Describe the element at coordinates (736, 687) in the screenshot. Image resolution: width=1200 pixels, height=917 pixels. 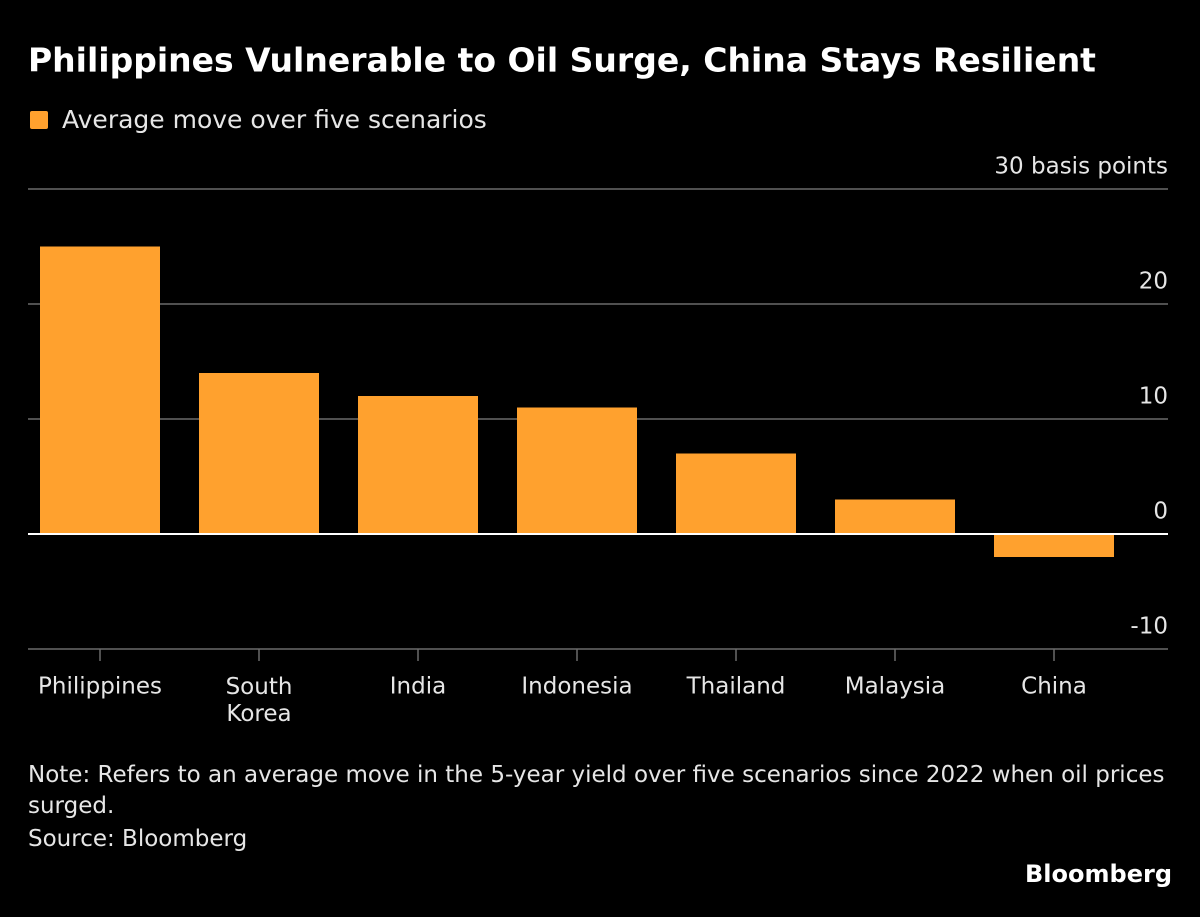
I see `x-tick-label: Thailand` at that location.